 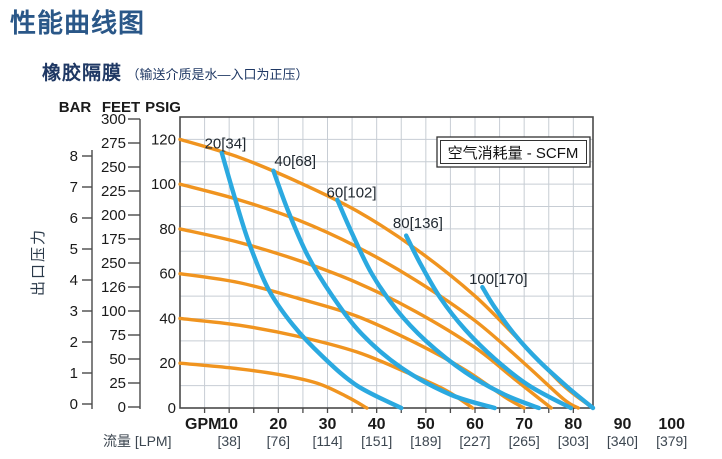 I want to click on curve-scfm-20[34], so click(x=311, y=280).